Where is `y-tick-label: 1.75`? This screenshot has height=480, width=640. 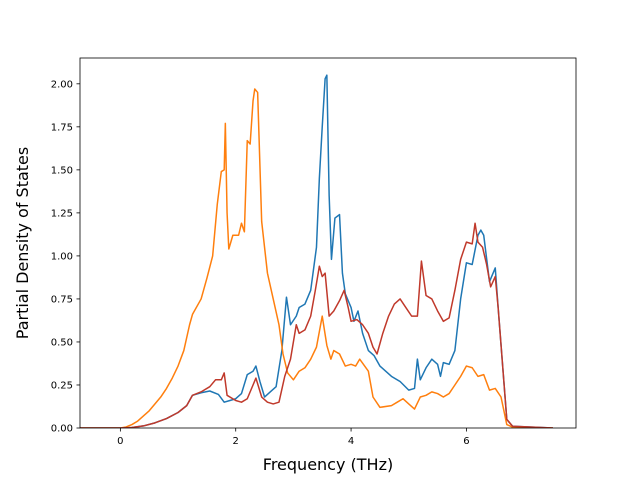 y-tick-label: 1.75 is located at coordinates (62, 127).